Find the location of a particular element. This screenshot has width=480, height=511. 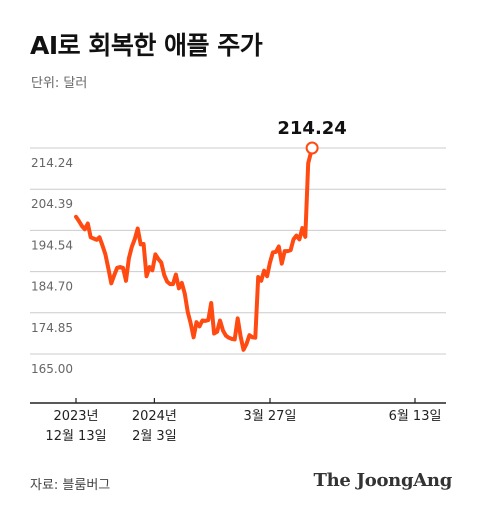

end-value-label: 214.24 is located at coordinates (311, 128).